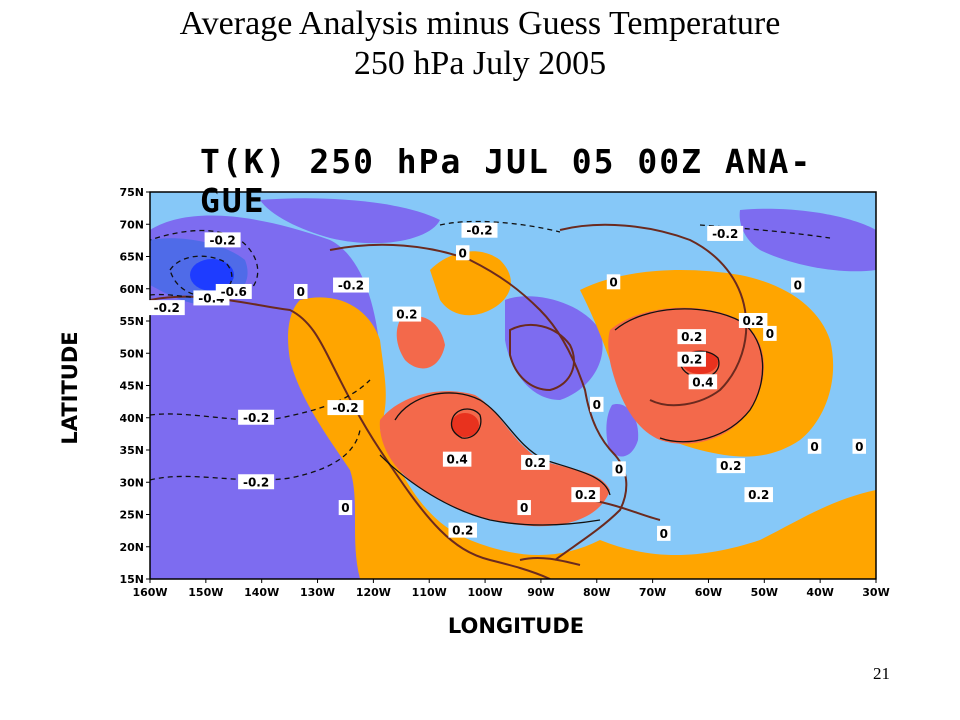 This screenshot has height=720, width=960. Describe the element at coordinates (261, 592) in the screenshot. I see `lon-tick-label: 140W` at that location.